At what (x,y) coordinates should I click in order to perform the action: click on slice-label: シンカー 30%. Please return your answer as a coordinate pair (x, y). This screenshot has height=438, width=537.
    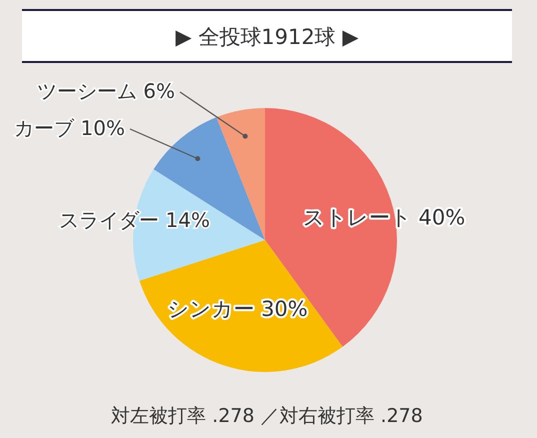
    Looking at the image, I should click on (237, 309).